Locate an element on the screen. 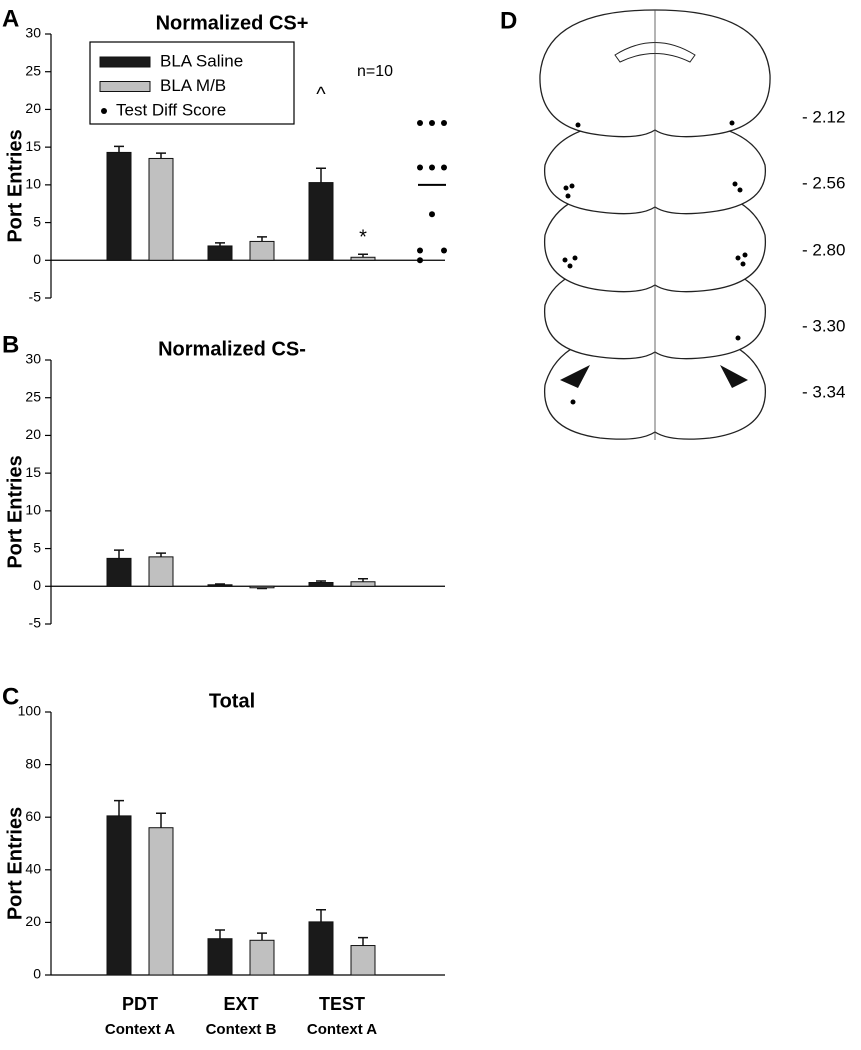 The height and width of the screenshot is (1050, 861). brain-sections is located at coordinates (655, 224).